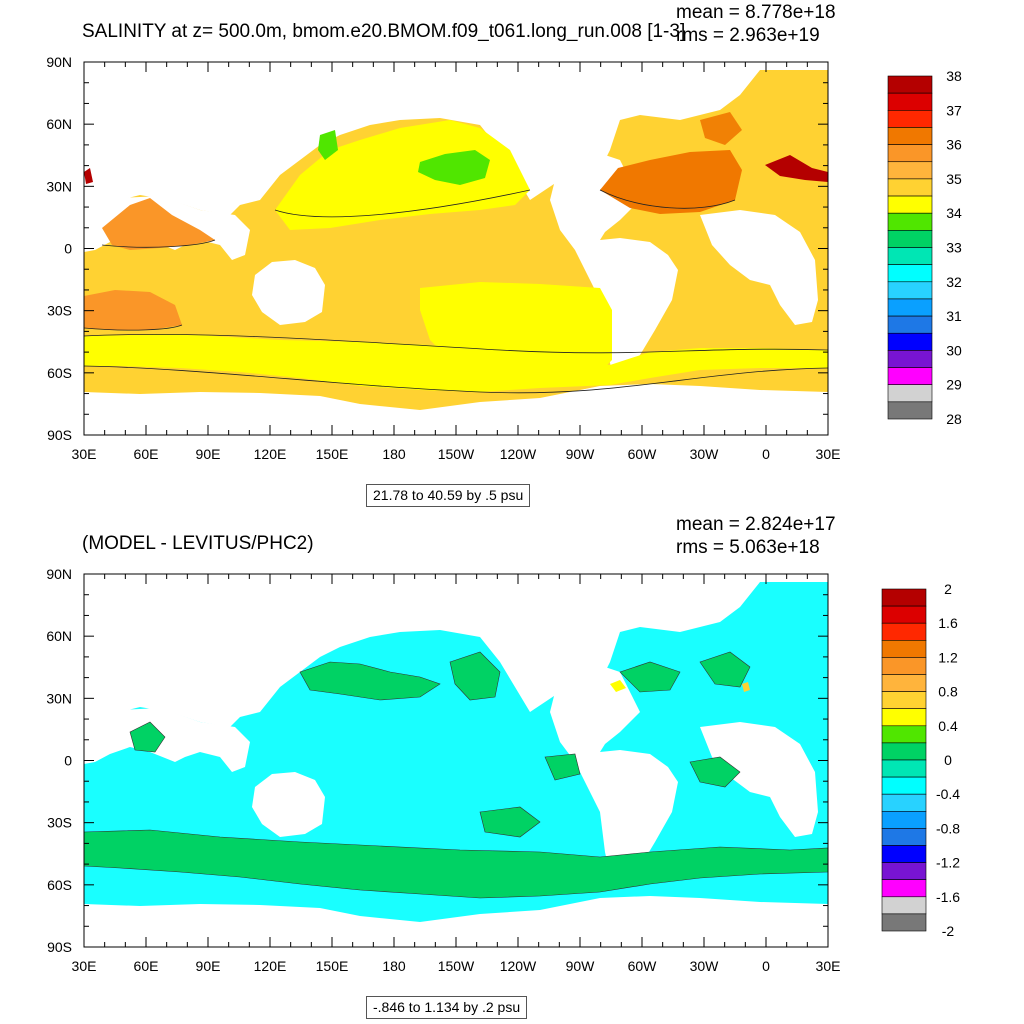 The width and height of the screenshot is (1024, 1024). Describe the element at coordinates (146, 966) in the screenshot. I see `x-tick-label: 60E` at that location.